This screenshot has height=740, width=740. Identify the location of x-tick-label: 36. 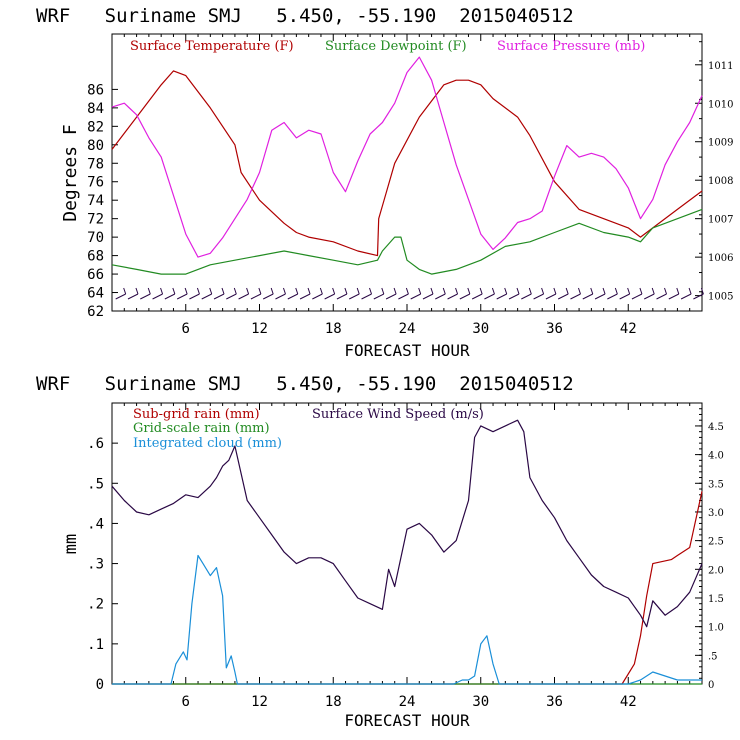
(554, 329).